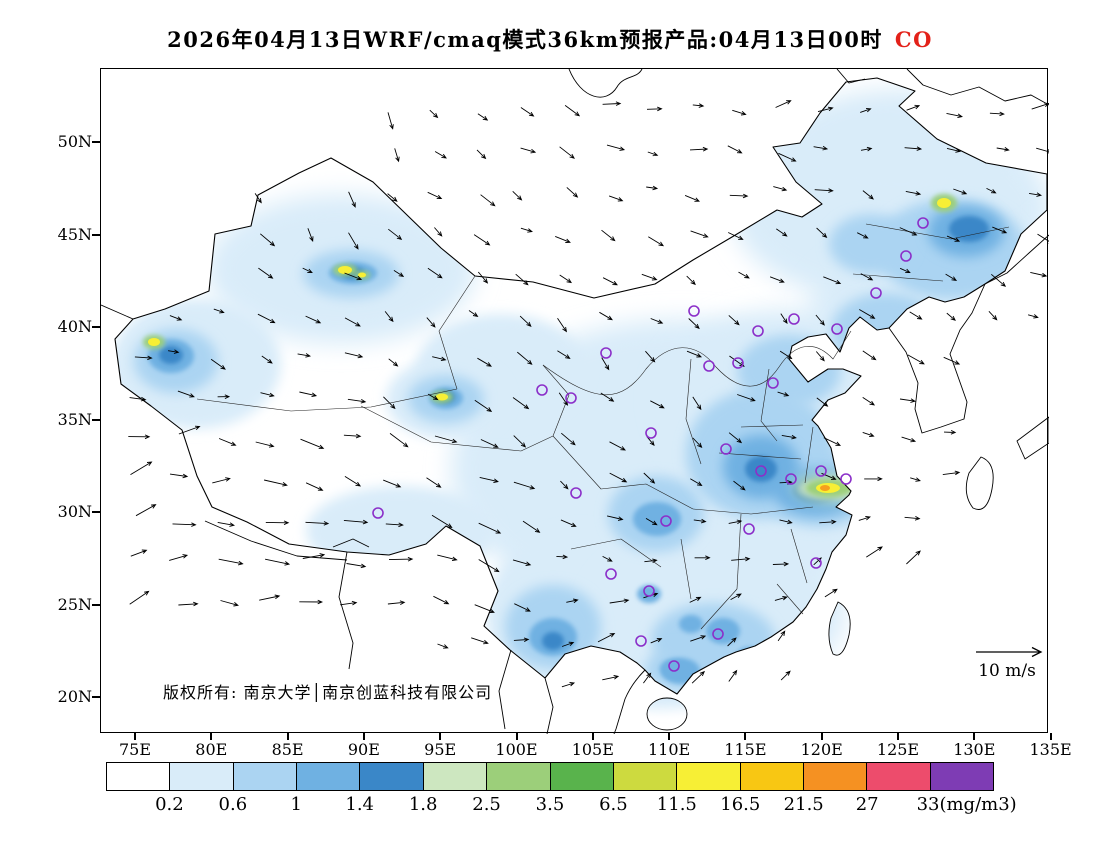 This screenshot has width=1100, height=850. Describe the element at coordinates (550, 804) in the screenshot. I see `colorbar-tick-label: 3.5` at that location.